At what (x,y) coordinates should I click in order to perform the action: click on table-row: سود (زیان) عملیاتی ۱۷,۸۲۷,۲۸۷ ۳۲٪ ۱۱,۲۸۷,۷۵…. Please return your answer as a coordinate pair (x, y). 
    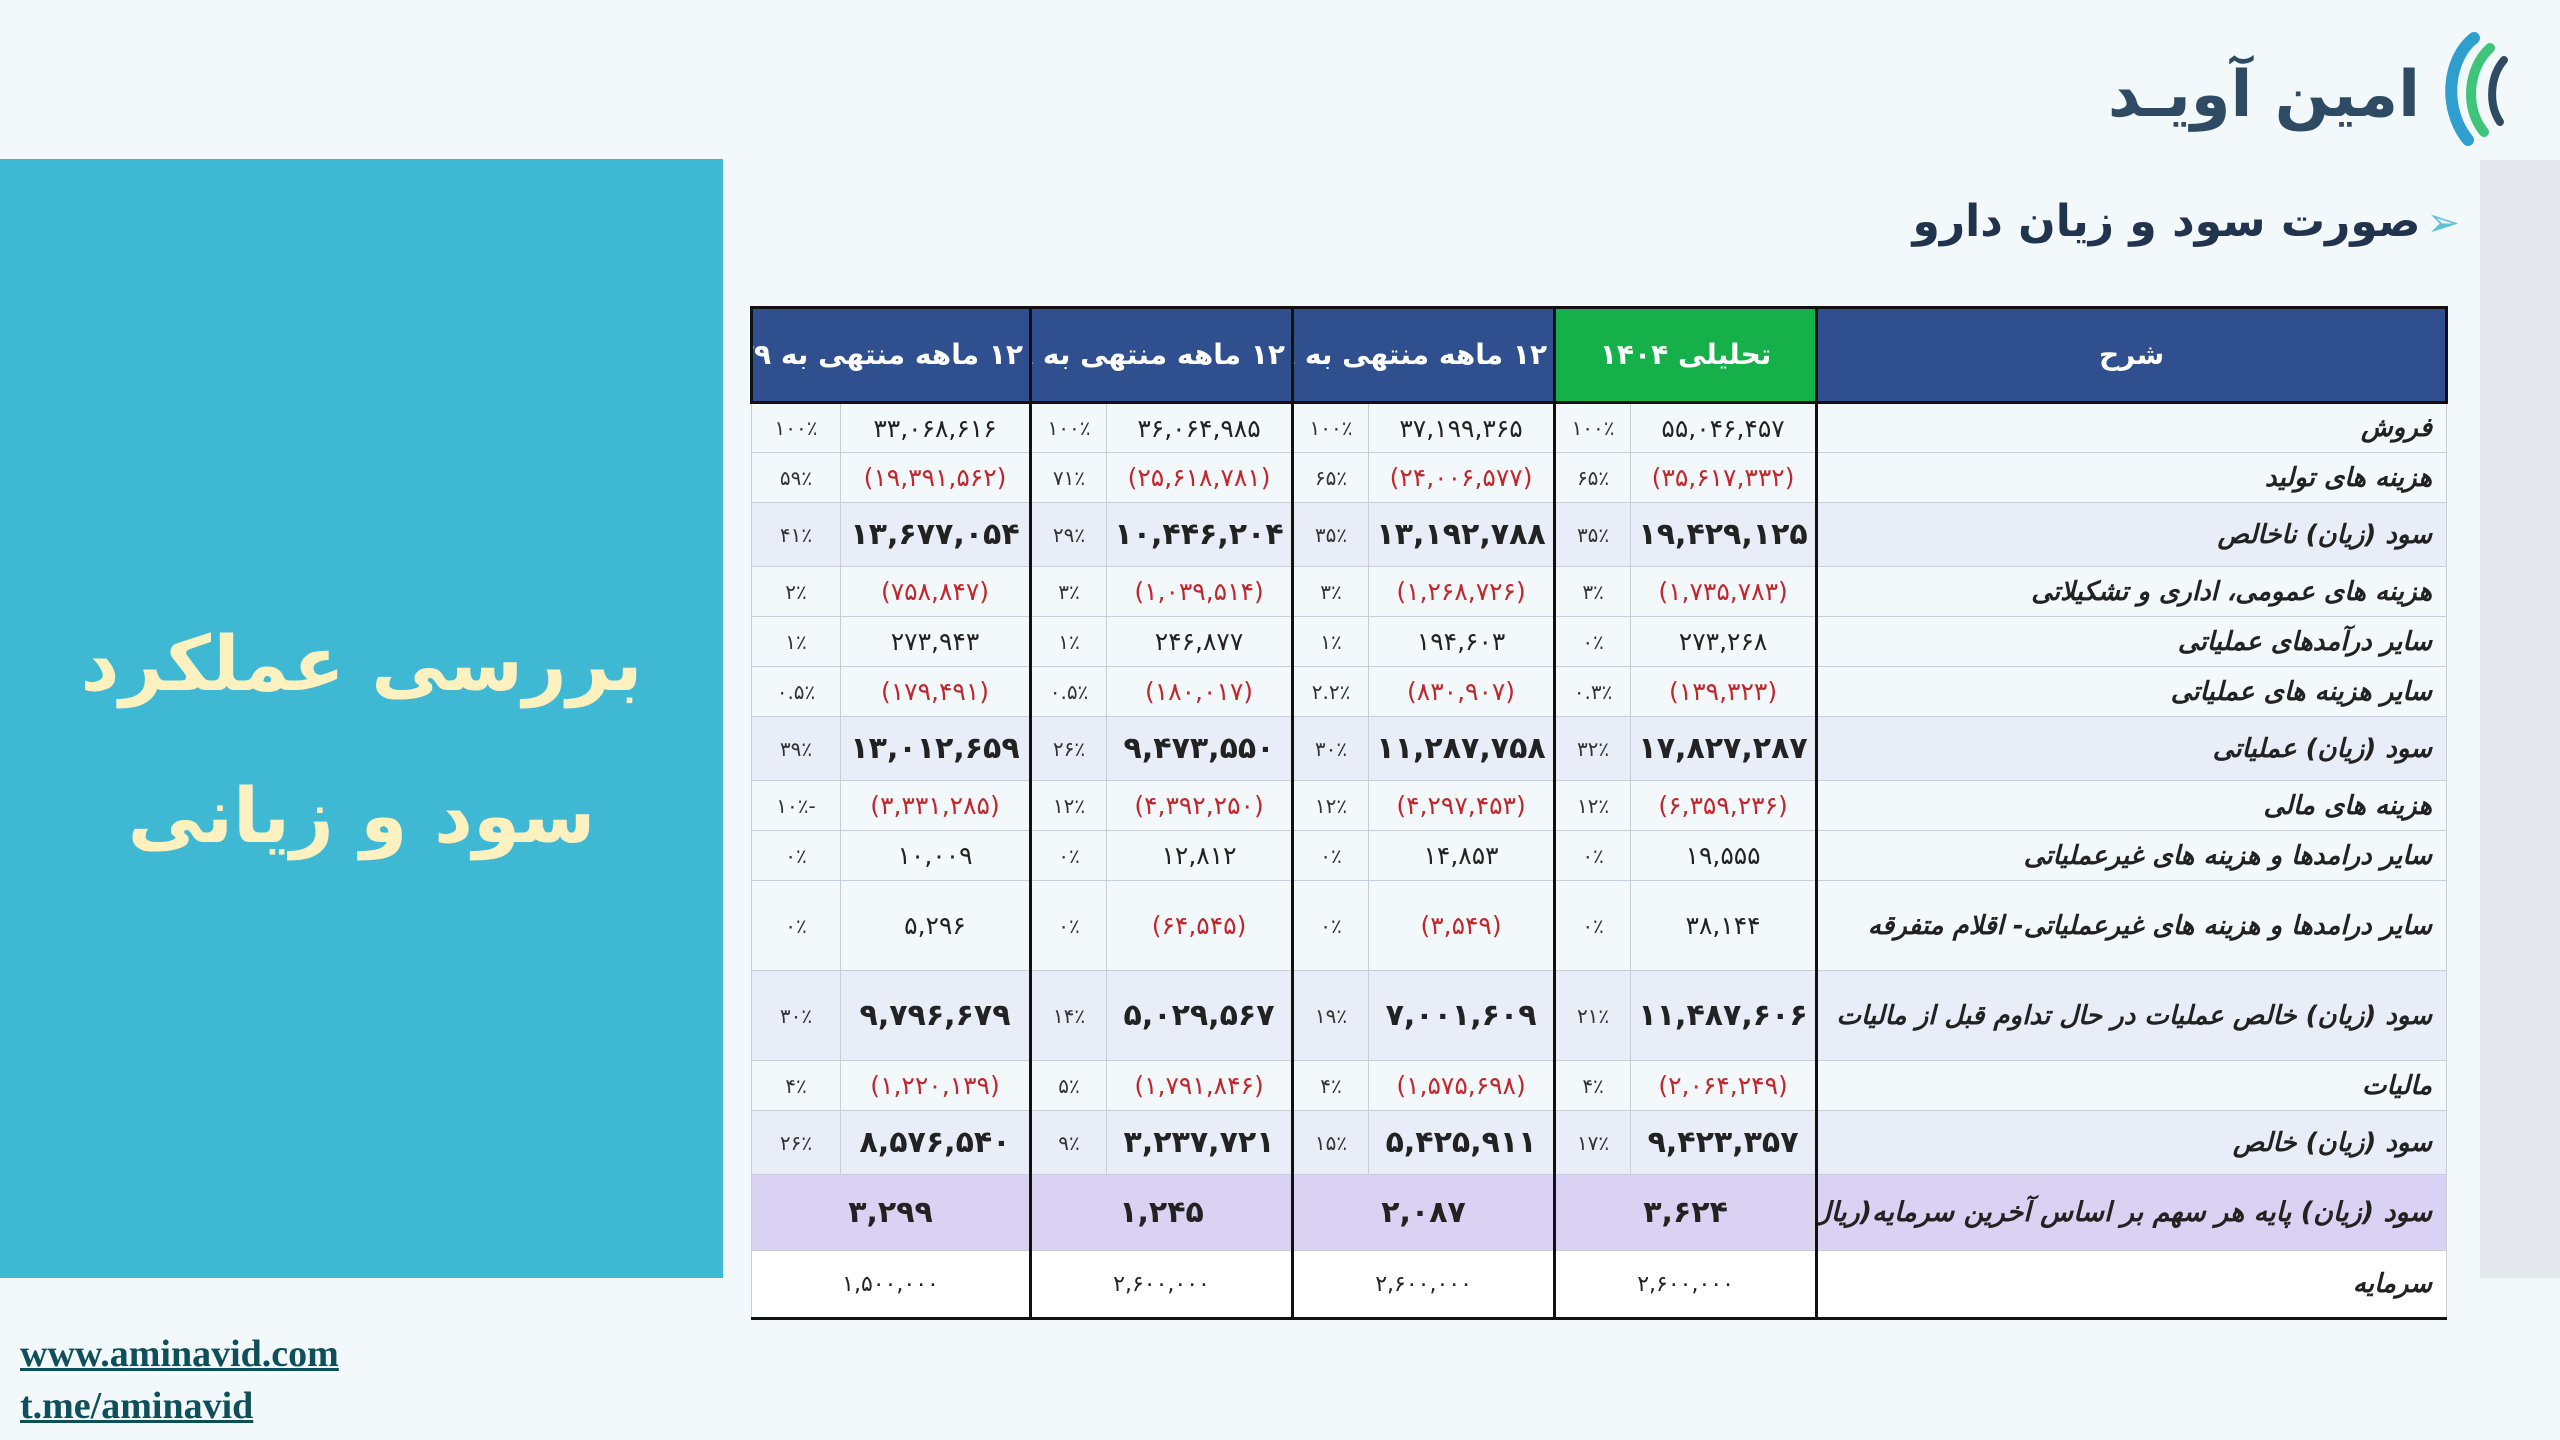
    Looking at the image, I should click on (1599, 748).